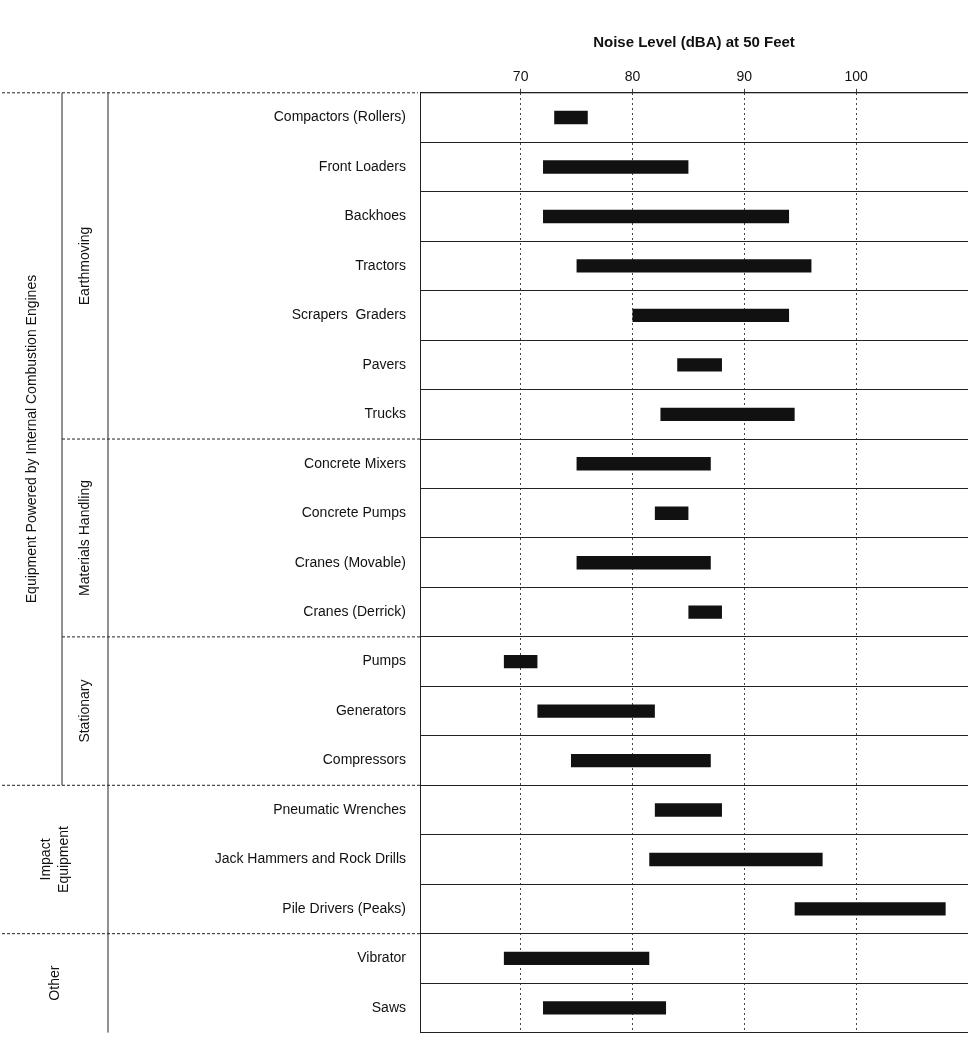 This screenshot has width=968, height=1055. What do you see at coordinates (632, 76) in the screenshot?
I see `x-tick-label: 80` at bounding box center [632, 76].